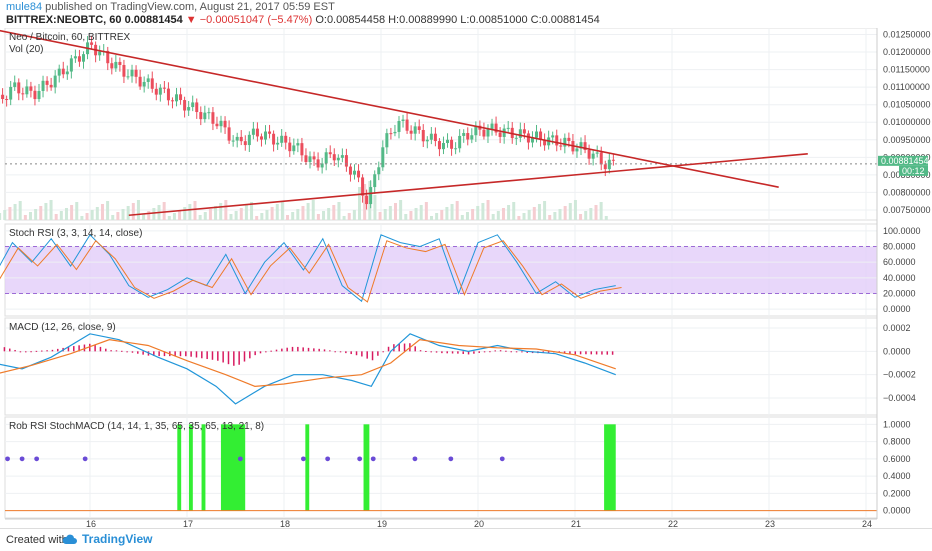  I want to click on last-price: 0.00881454, so click(154, 20).